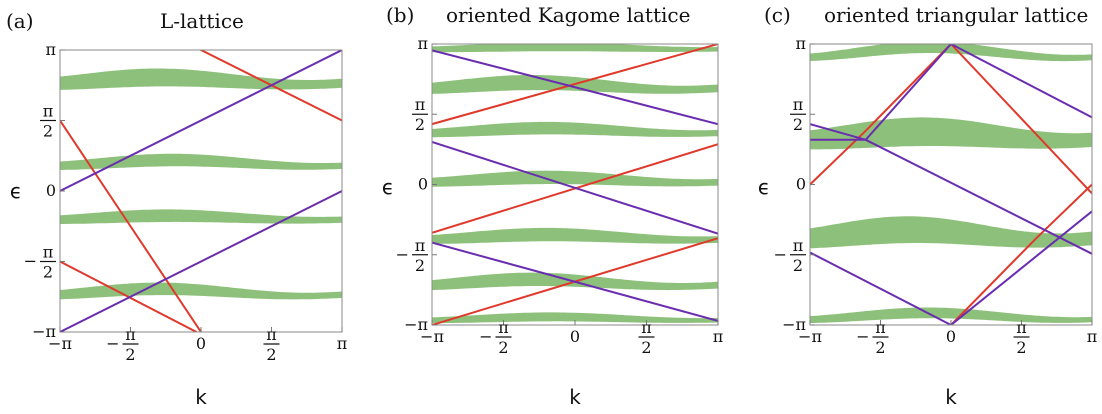 Image resolution: width=1102 pixels, height=414 pixels. Describe the element at coordinates (112, 343) in the screenshot. I see `panel-a-xtick-1-sign: −` at that location.